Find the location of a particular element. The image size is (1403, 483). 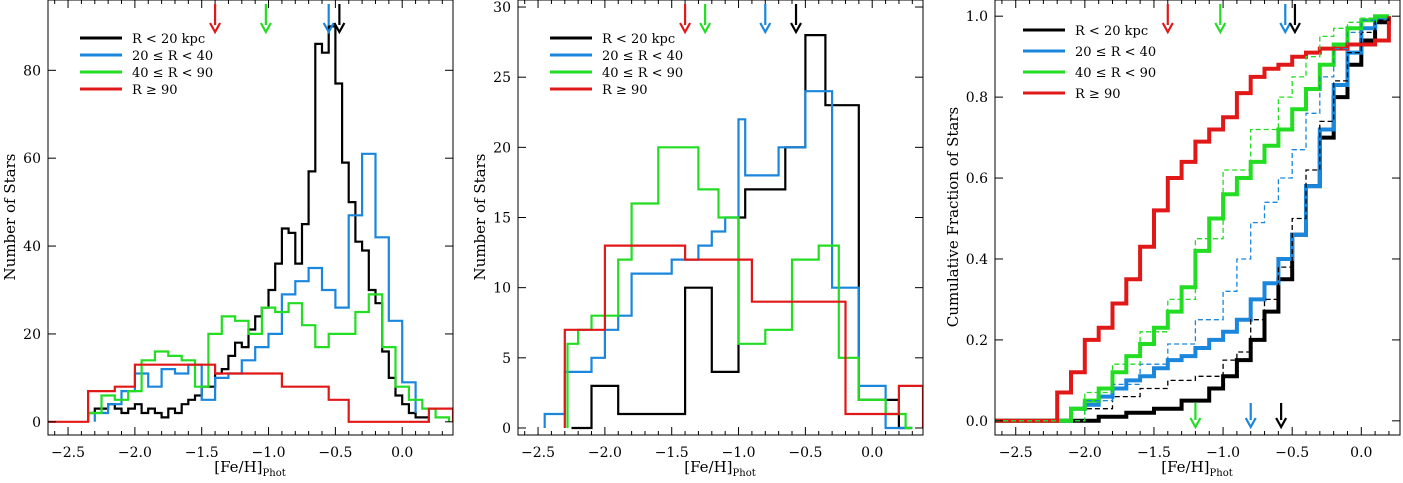

y-tick-label: 60 is located at coordinates (32, 159).